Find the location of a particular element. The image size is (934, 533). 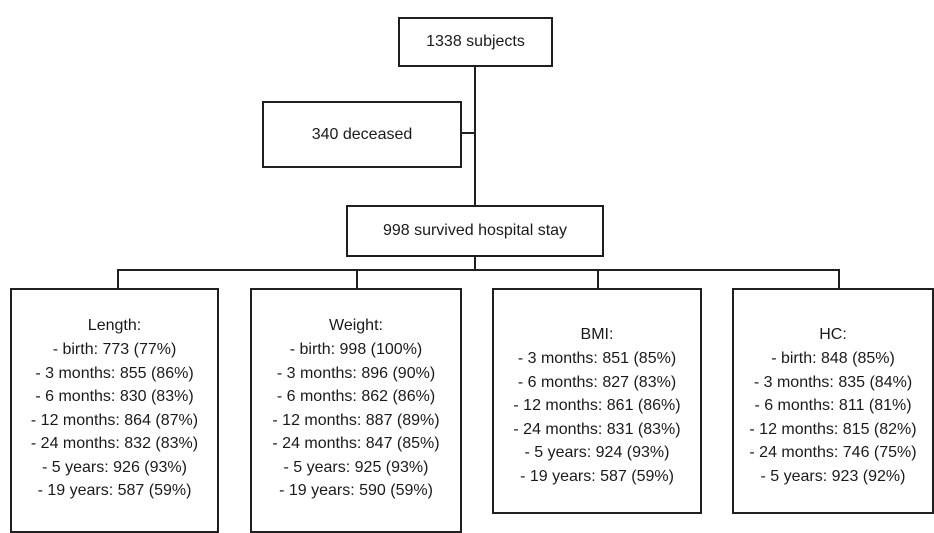

connector-middle-to-bus is located at coordinates (475, 262).